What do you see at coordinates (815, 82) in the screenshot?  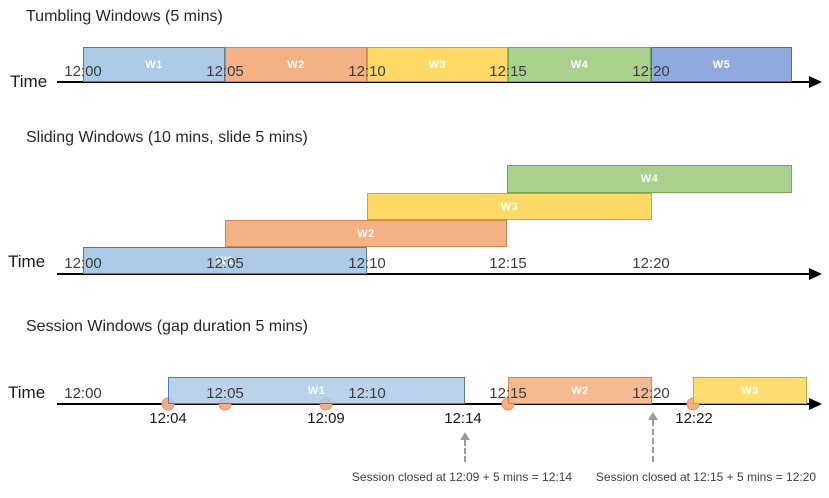 I see `tumbling-timeline-arrowhead-icon` at bounding box center [815, 82].